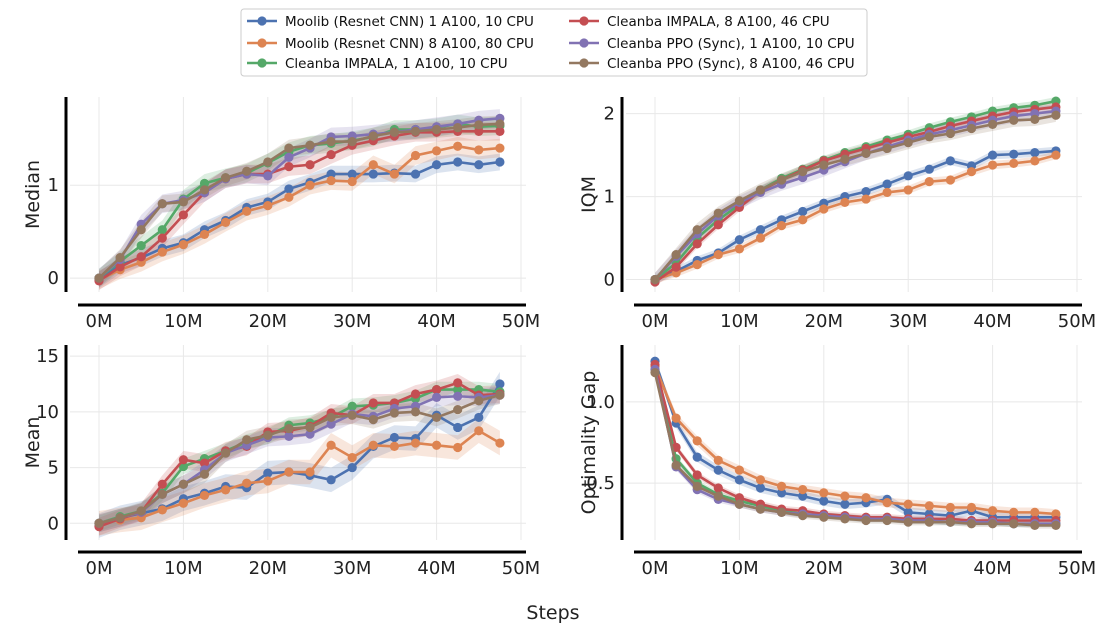  What do you see at coordinates (609, 114) in the screenshot?
I see `y-tick-label: 2` at bounding box center [609, 114].